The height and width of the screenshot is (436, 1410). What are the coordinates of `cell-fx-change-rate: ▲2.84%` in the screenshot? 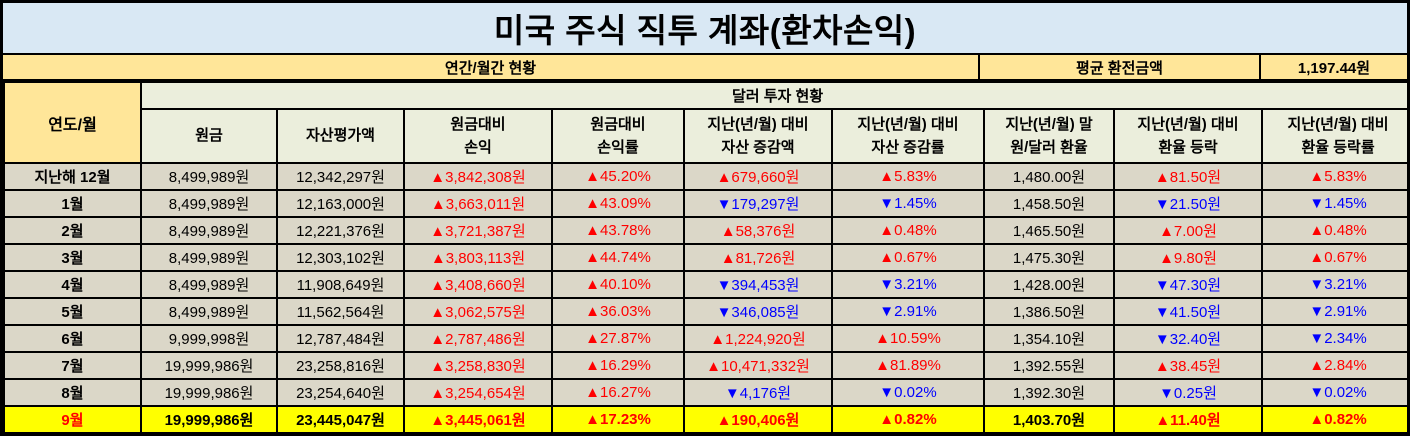 It's located at (1333, 365).